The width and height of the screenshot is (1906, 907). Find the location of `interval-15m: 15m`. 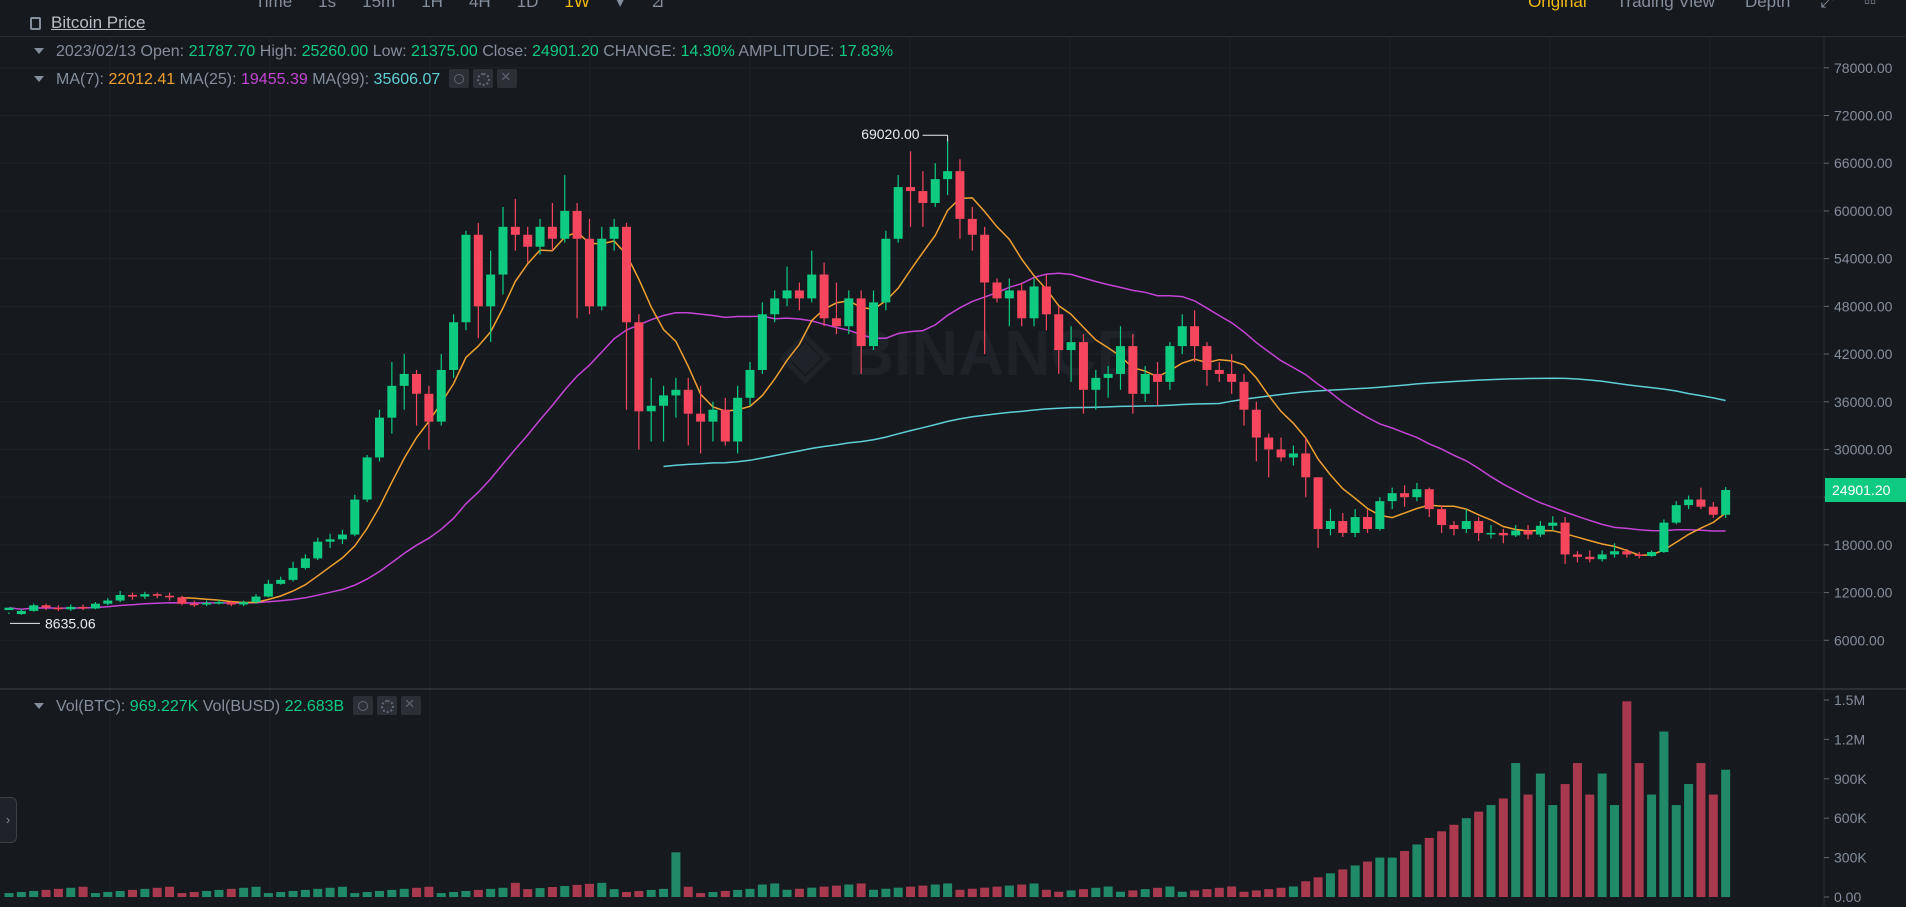

interval-15m: 15m is located at coordinates (379, 5).